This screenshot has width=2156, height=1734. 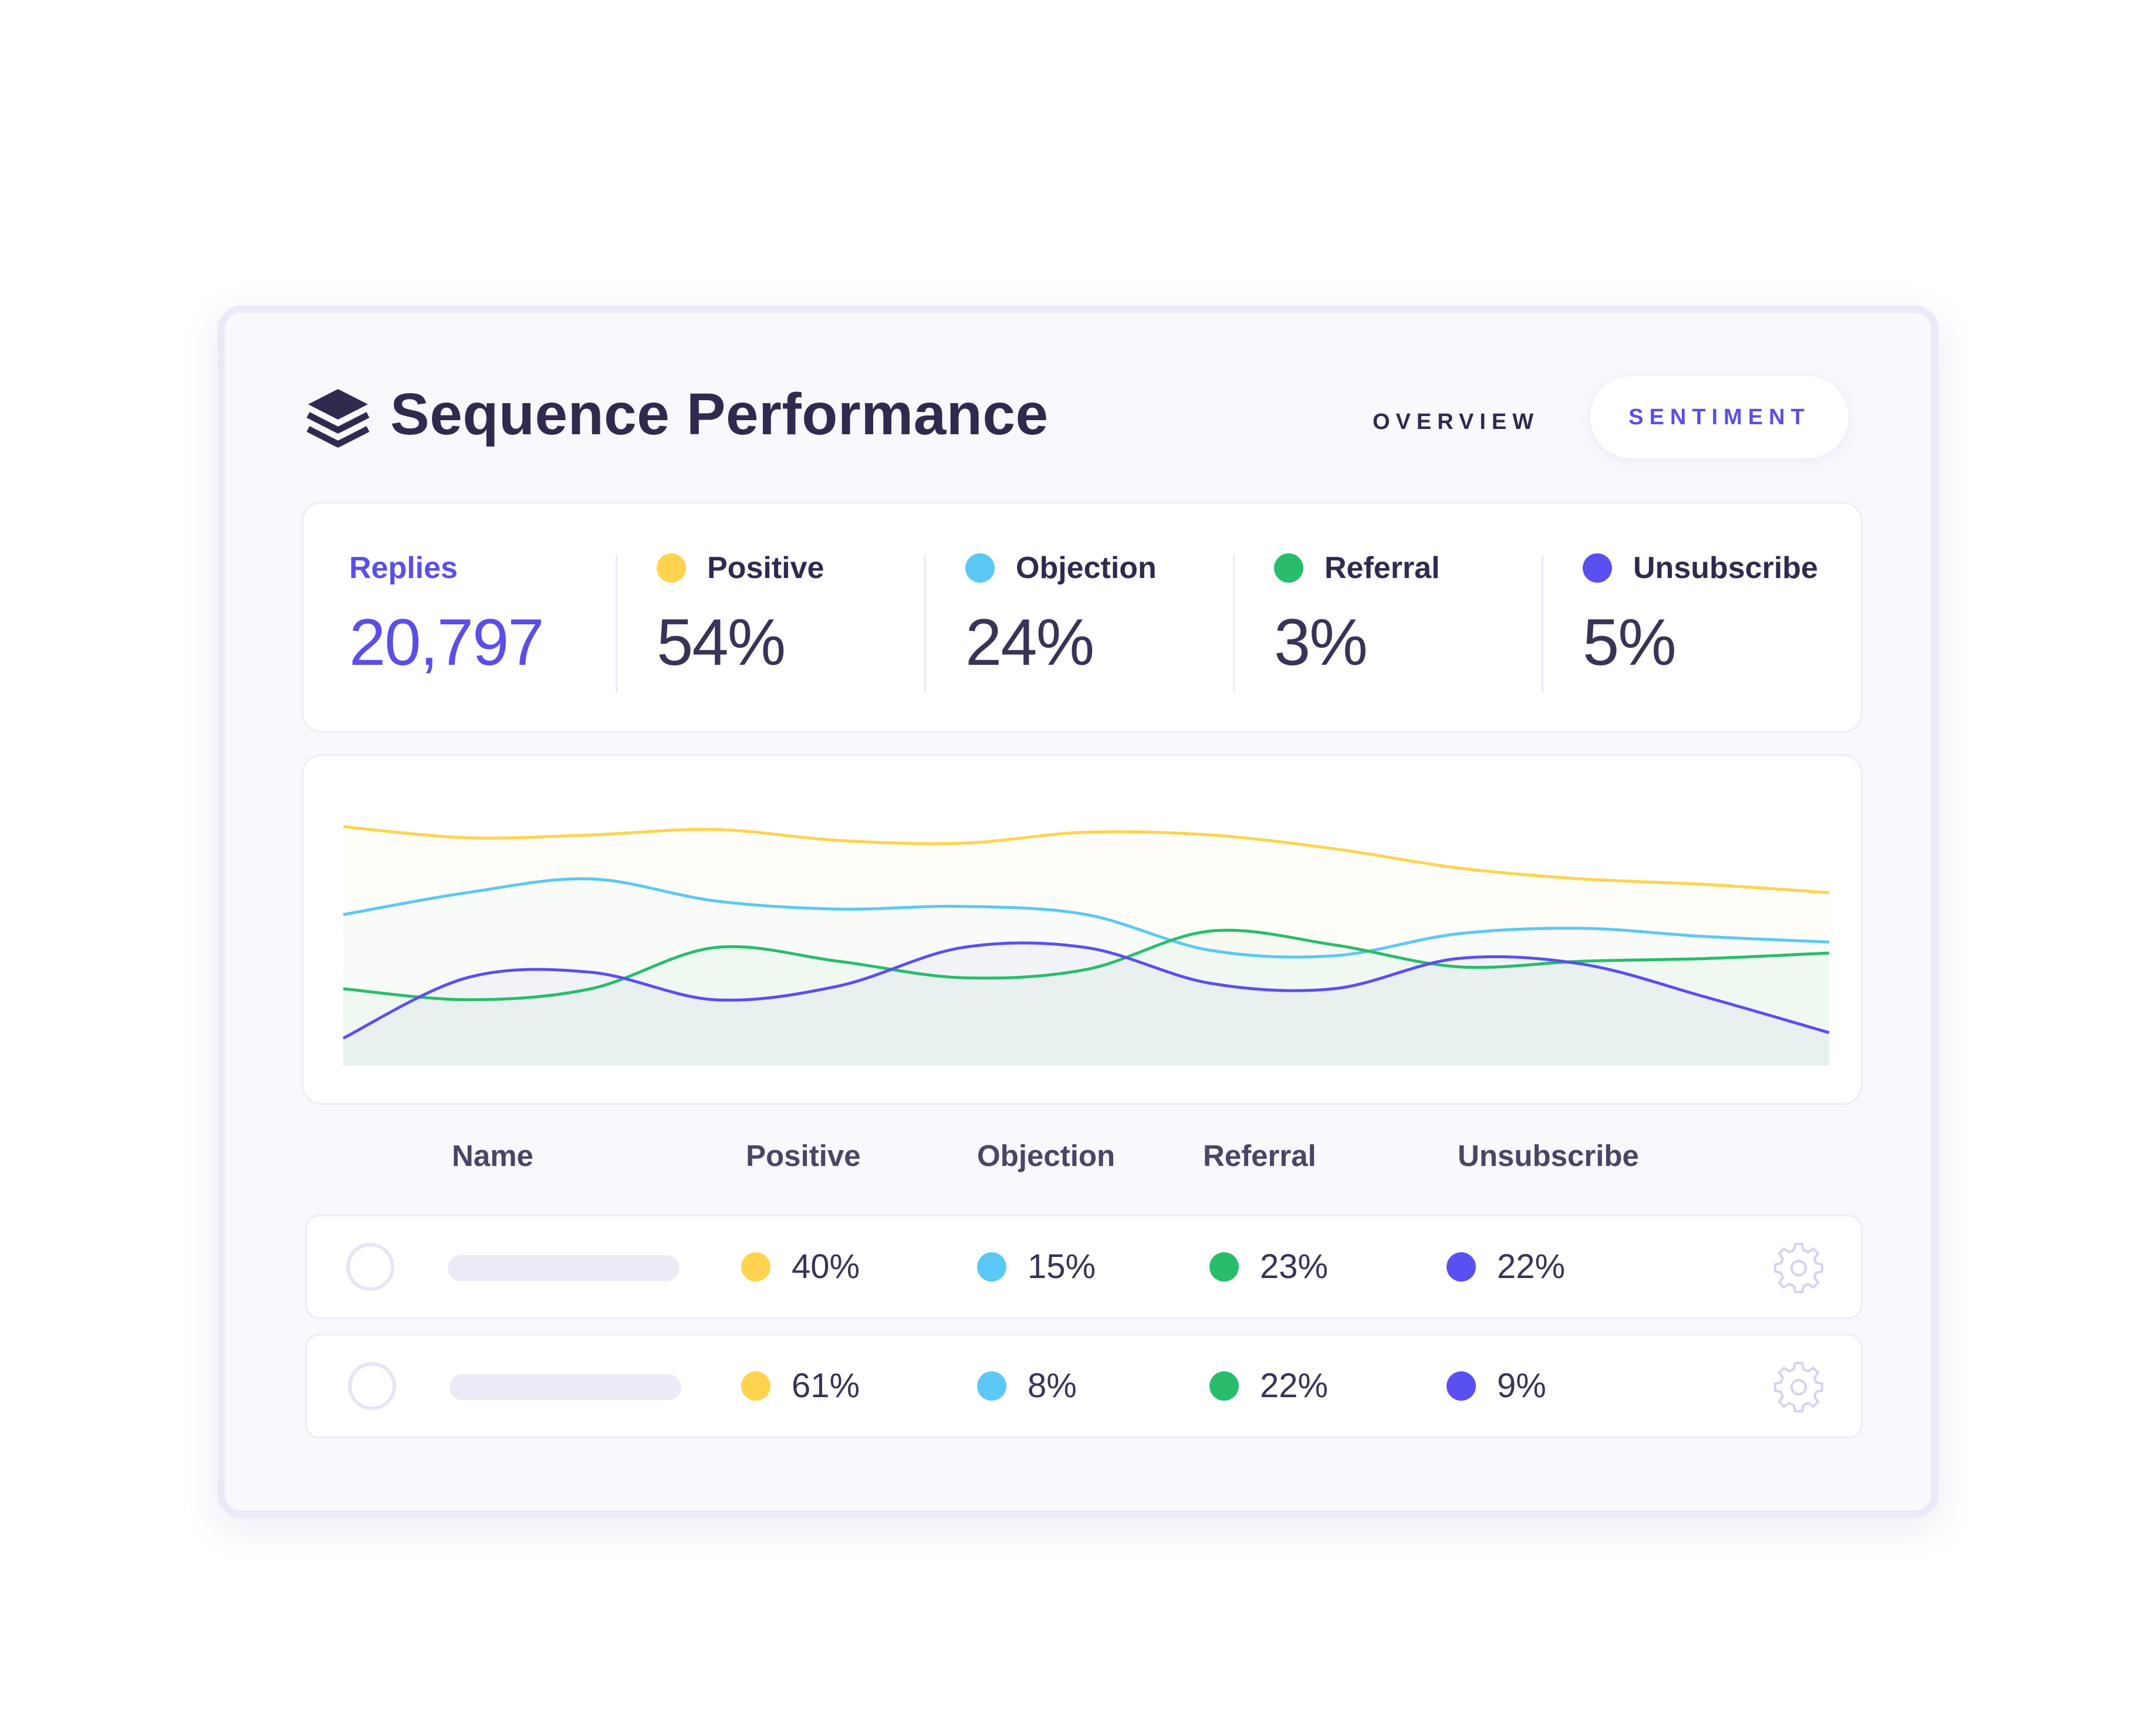 I want to click on series-line-objection, so click(x=1086, y=918).